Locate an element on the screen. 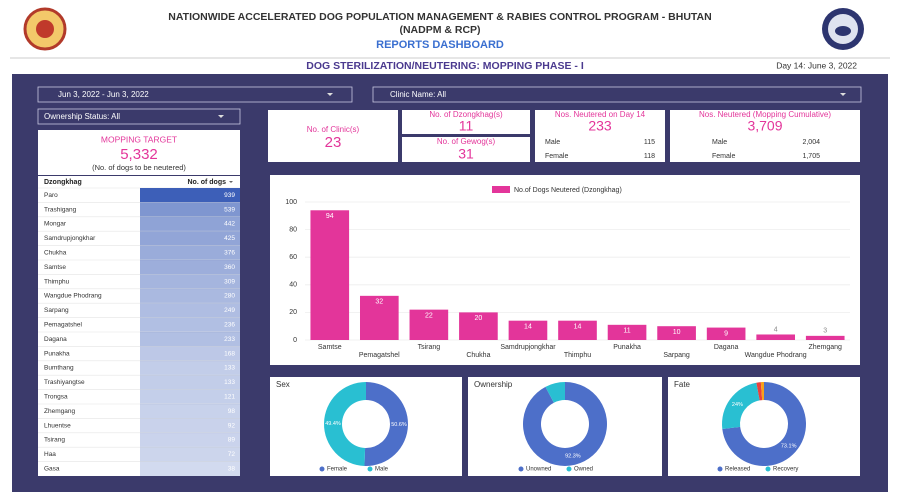 The width and height of the screenshot is (900, 500). ownership-filter: Ownership Status: All is located at coordinates (139, 116).